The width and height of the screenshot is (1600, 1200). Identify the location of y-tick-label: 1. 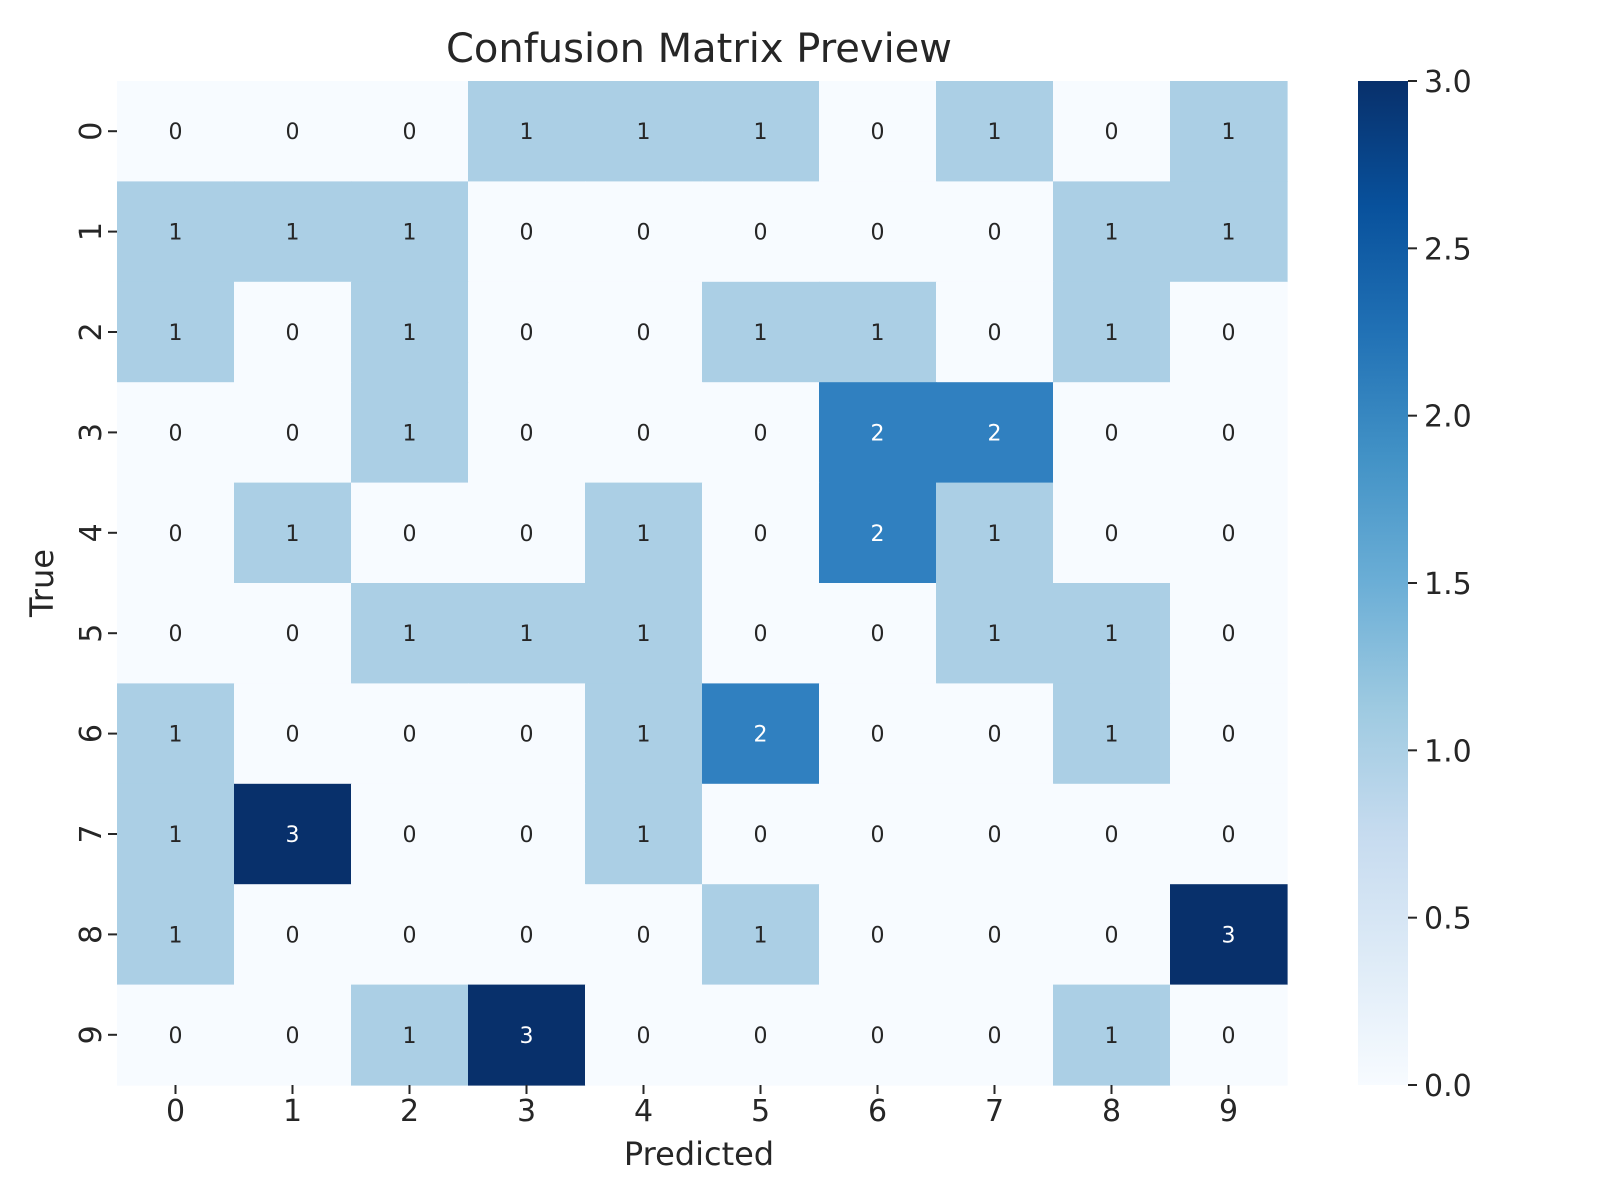
(91, 231).